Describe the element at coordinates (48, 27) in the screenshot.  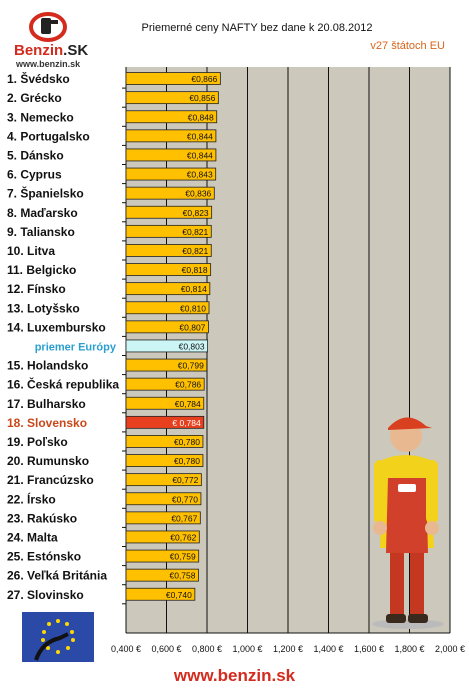
I see `pump-nozzle-icon` at that location.